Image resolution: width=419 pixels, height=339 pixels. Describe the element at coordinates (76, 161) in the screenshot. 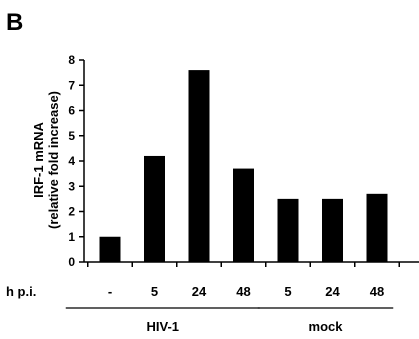

I see `y-ticks: 0 1 2 3 4 5 6 7 8` at that location.